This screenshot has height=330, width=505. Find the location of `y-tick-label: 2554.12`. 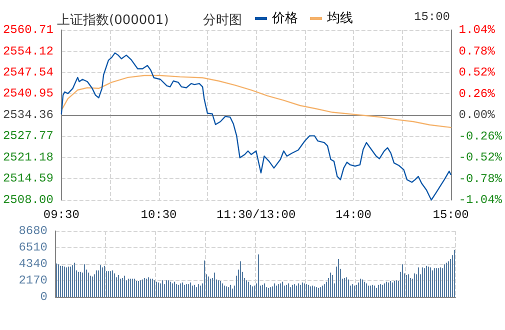

y-tick-label: 2554.12 is located at coordinates (28, 51).